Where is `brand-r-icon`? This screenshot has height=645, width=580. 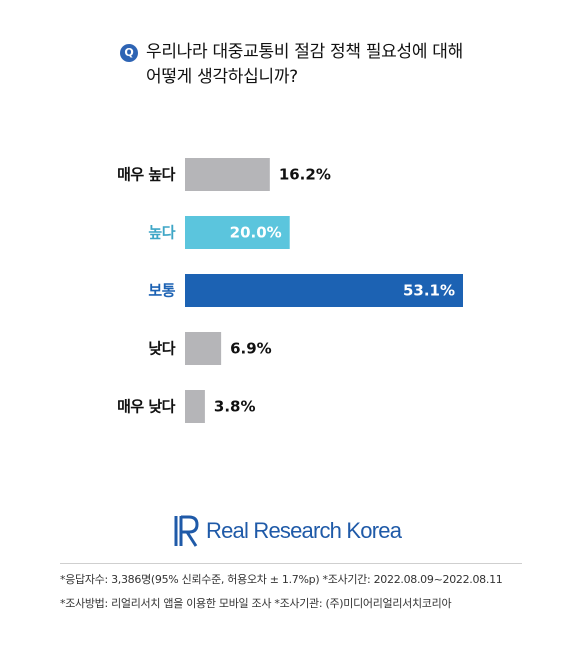
brand-r-icon is located at coordinates (186, 531).